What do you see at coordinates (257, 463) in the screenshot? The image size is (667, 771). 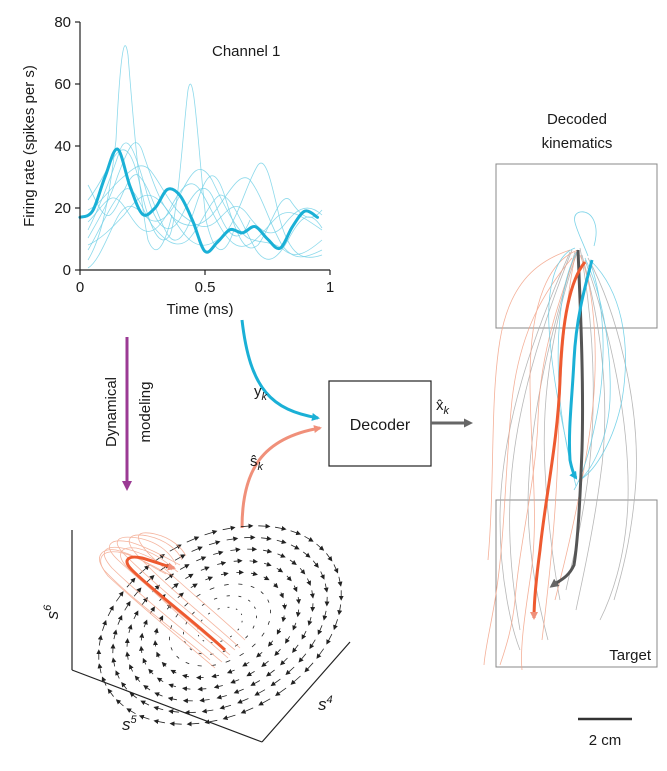 I see `latent-input-label: ŝk` at bounding box center [257, 463].